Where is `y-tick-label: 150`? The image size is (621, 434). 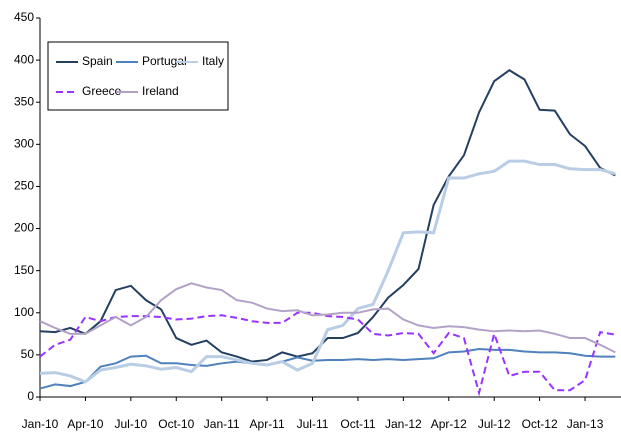 y-tick-label: 150 is located at coordinates (24, 270).